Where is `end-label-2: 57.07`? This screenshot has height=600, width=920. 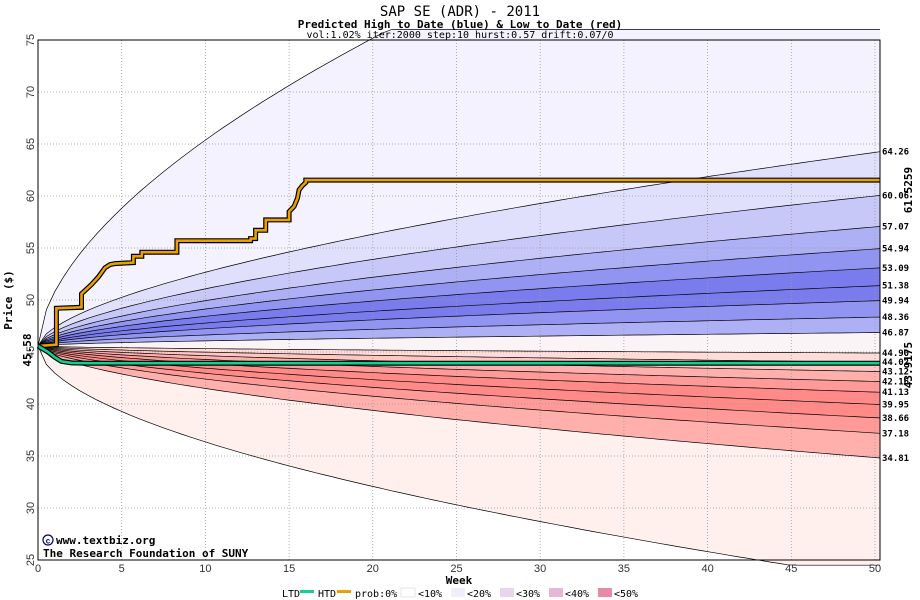
end-label-2: 57.07 is located at coordinates (895, 227).